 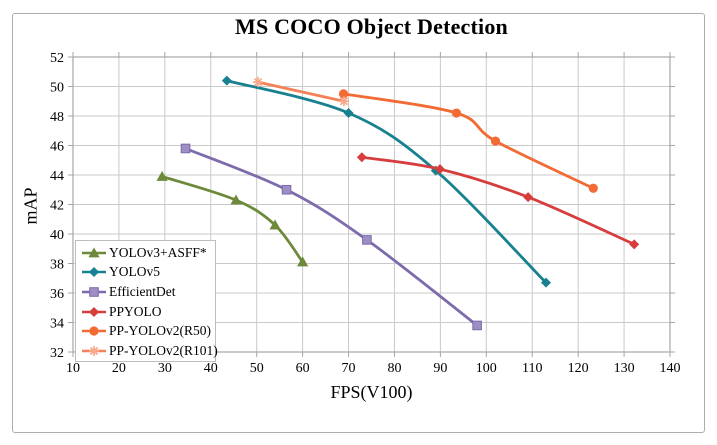 I want to click on y-tick-label: 36, so click(x=57, y=294).